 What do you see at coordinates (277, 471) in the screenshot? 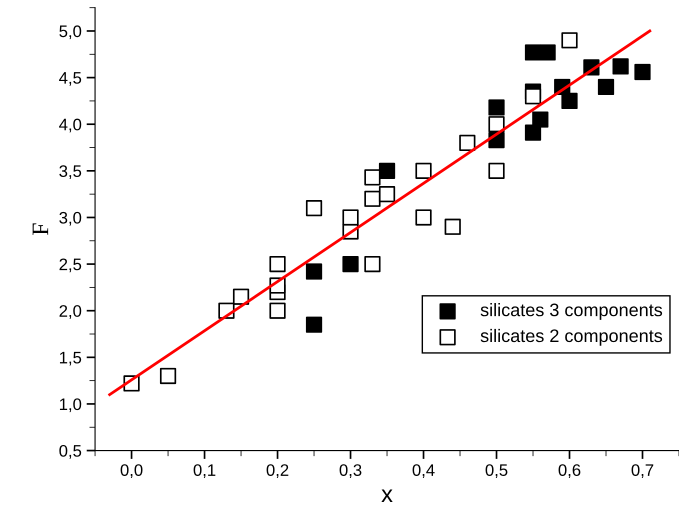
I see `x-tick-label: 0,2` at bounding box center [277, 471].